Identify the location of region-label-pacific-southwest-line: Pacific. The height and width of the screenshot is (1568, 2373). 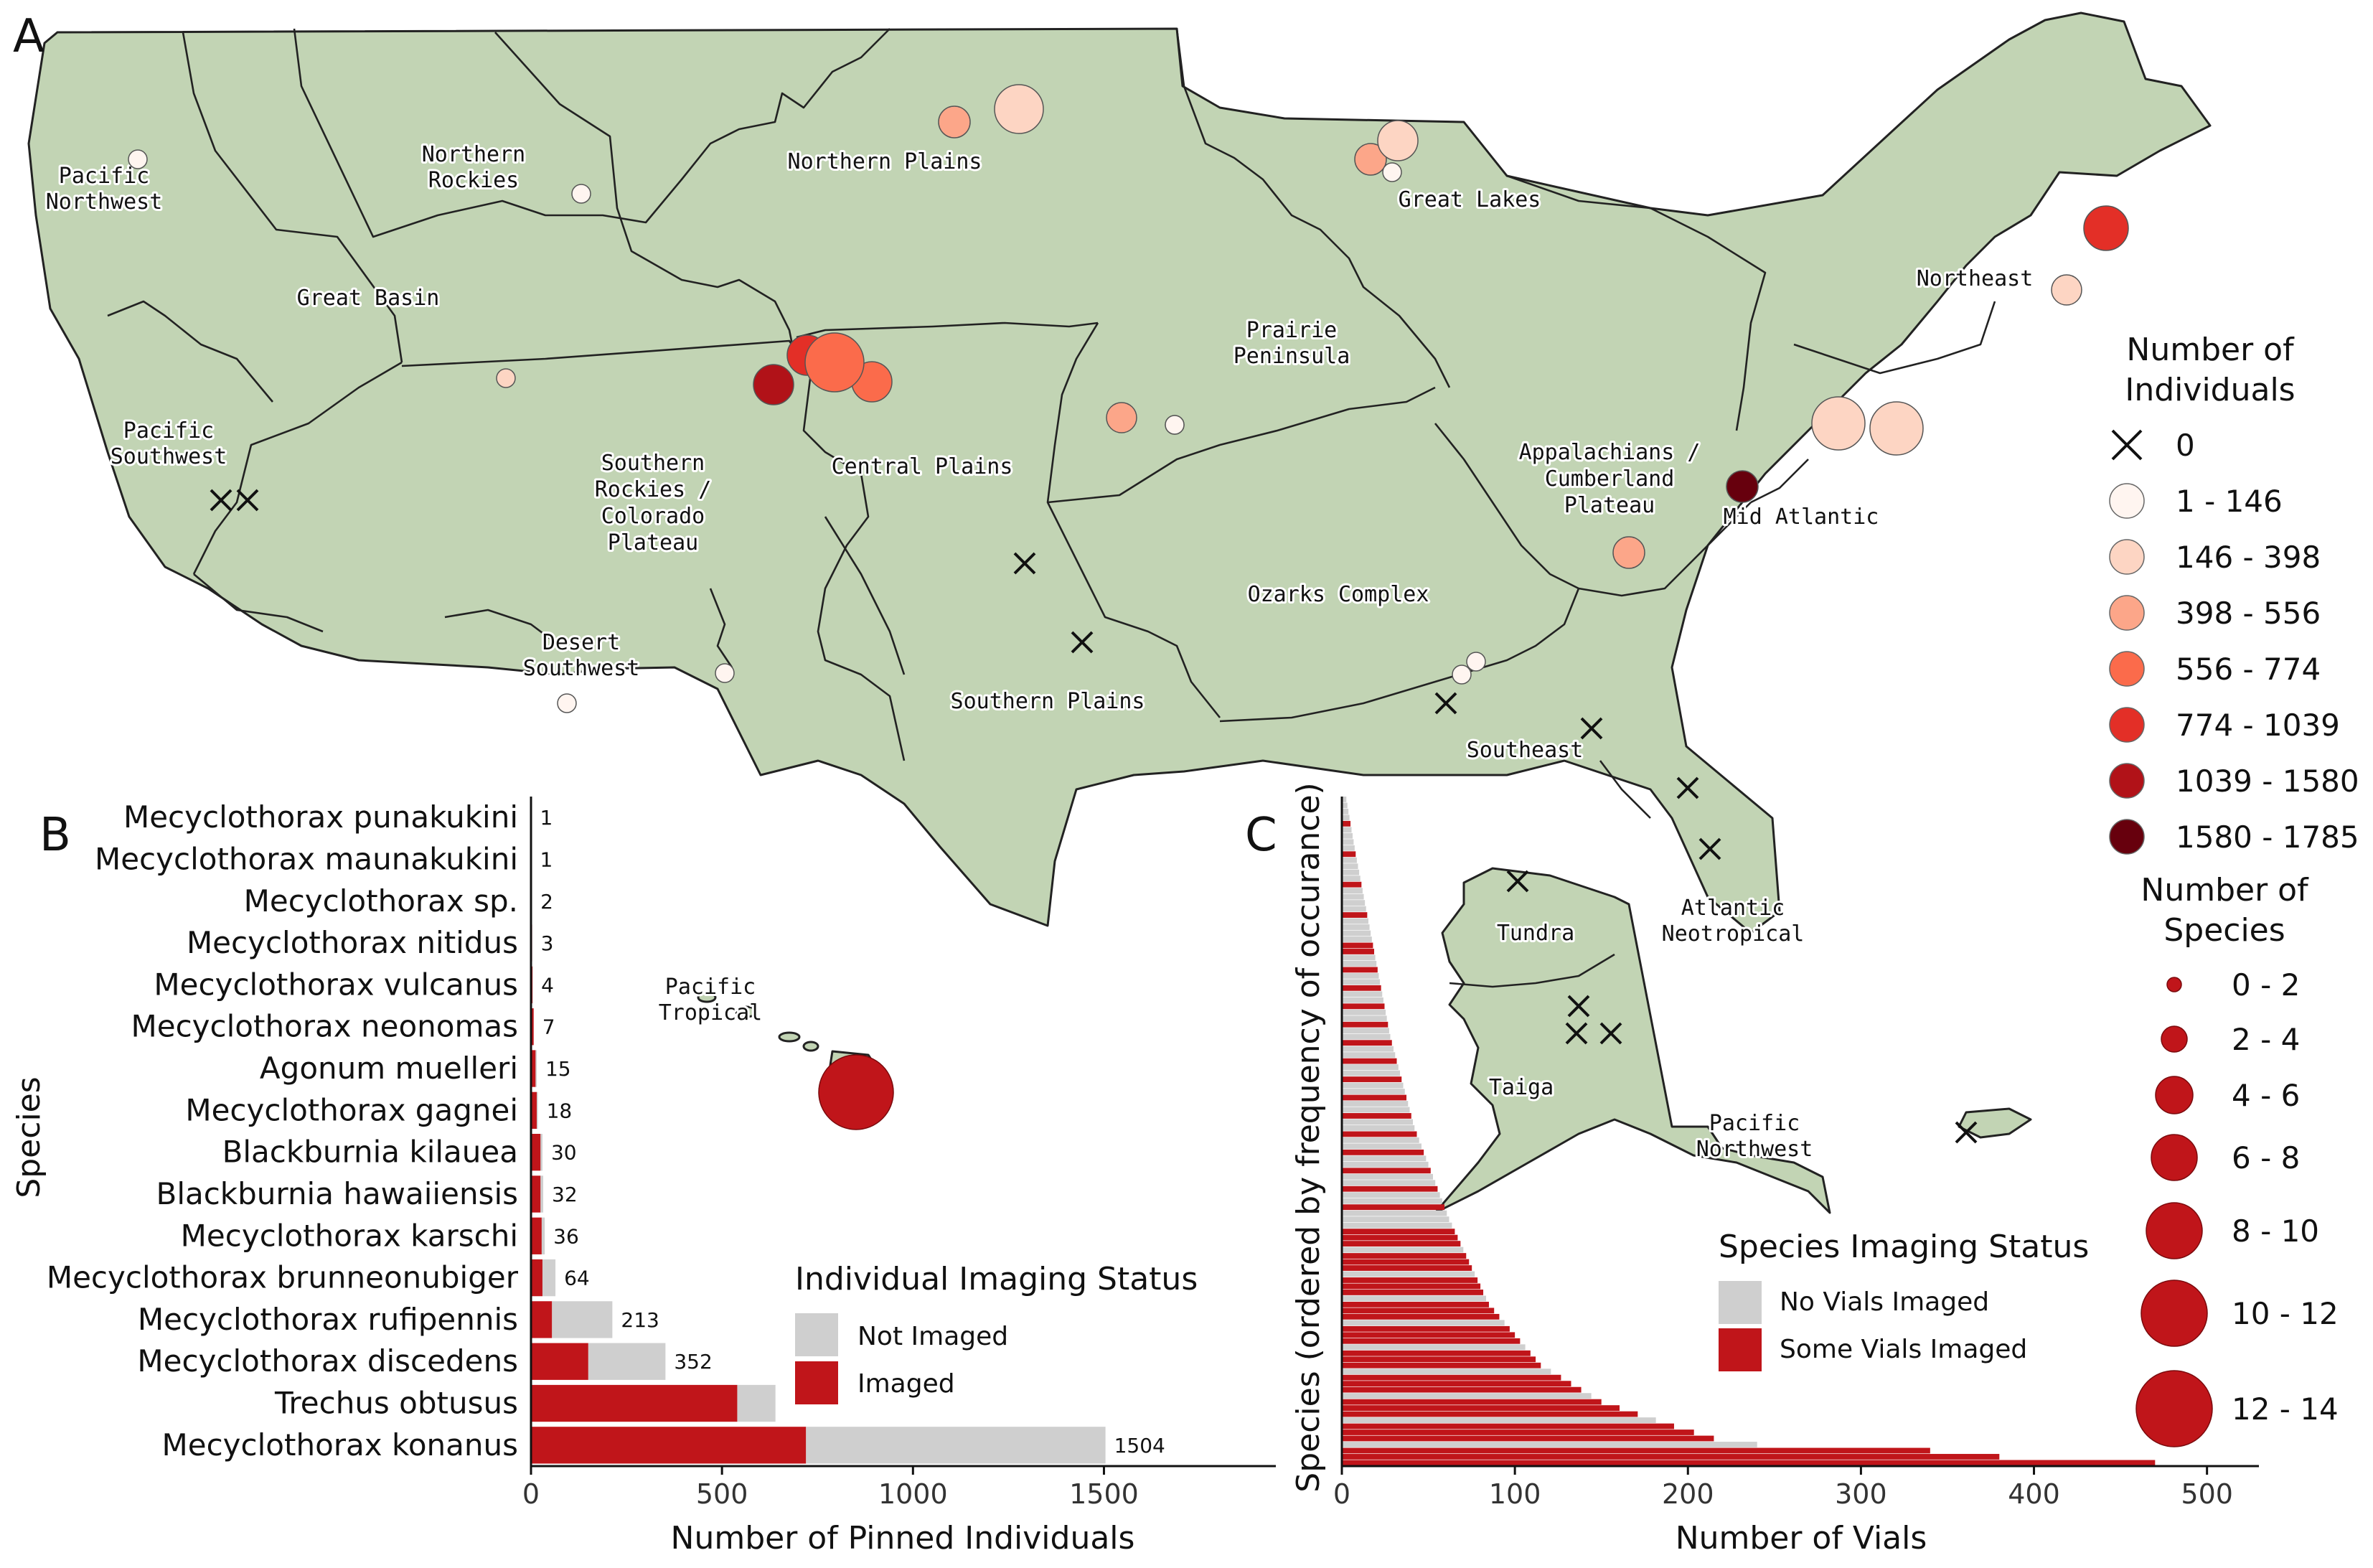
(168, 430).